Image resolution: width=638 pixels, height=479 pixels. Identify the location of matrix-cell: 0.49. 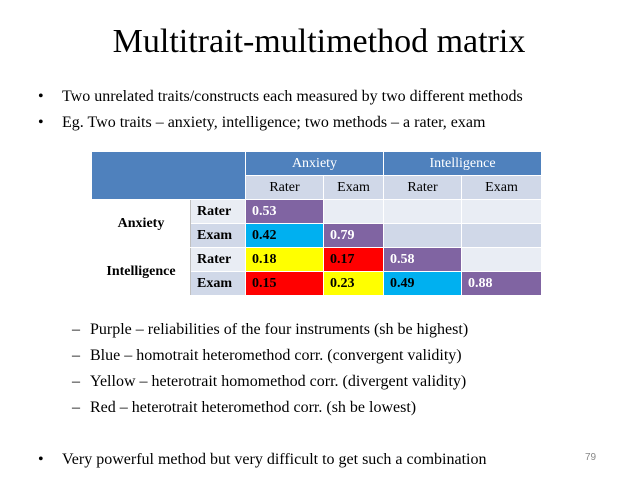
(422, 283).